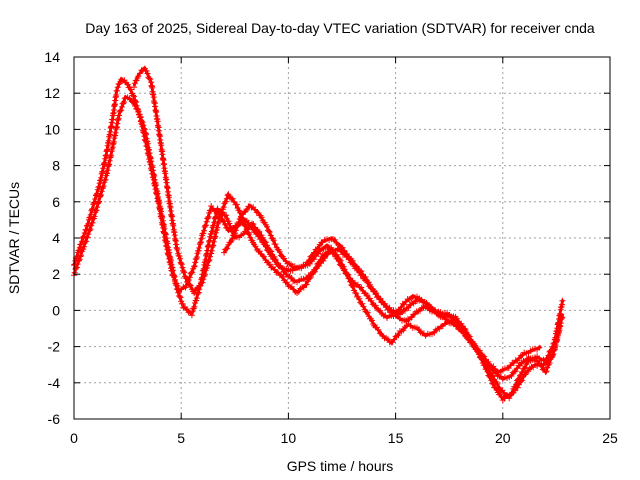  I want to click on x-tick-label: 15, so click(396, 438).